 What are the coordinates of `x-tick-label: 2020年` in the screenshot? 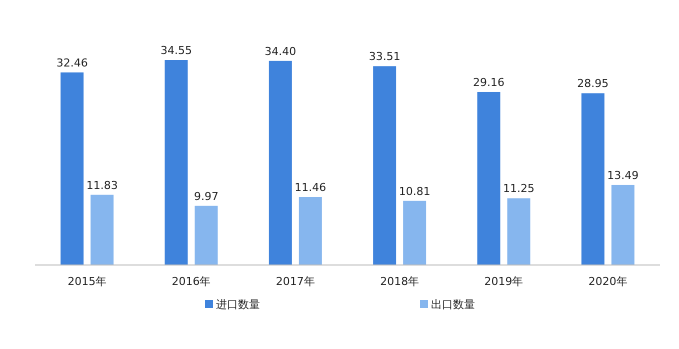 It's located at (608, 281).